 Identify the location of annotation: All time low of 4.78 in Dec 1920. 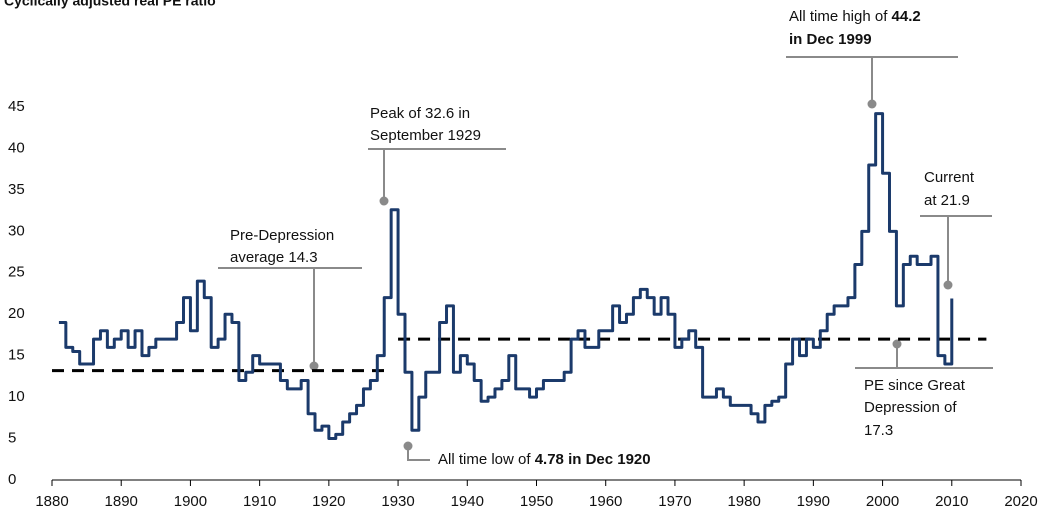
(544, 459).